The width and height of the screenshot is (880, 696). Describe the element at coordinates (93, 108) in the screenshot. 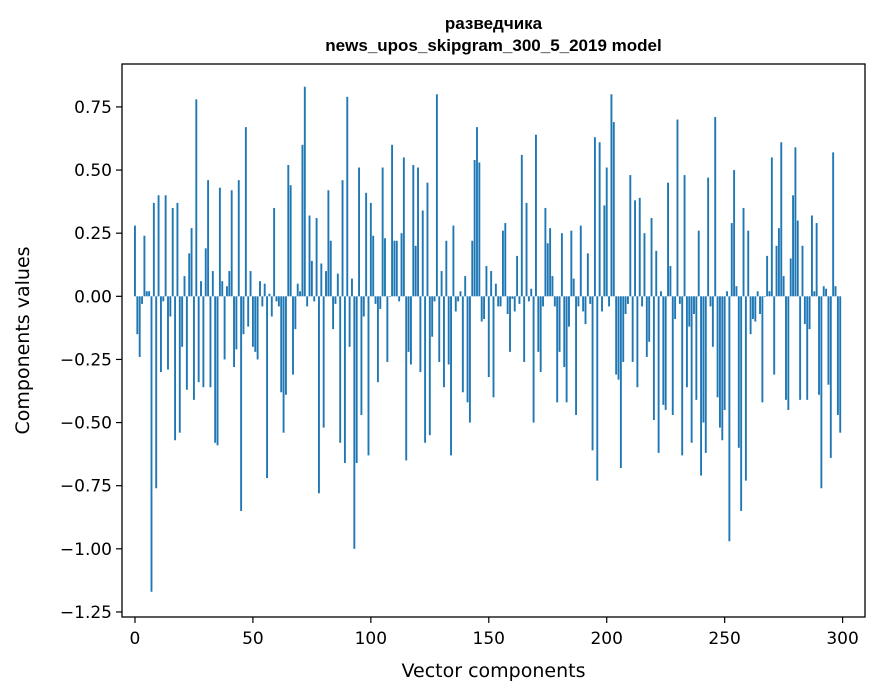

I see `y-tick-label: 0.75` at that location.